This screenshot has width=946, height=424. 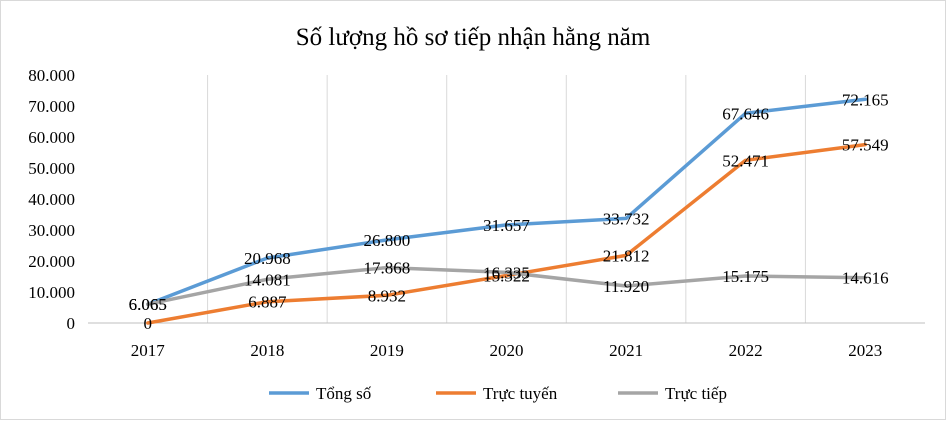 I want to click on y-tick-label: 10.000, so click(x=51, y=292).